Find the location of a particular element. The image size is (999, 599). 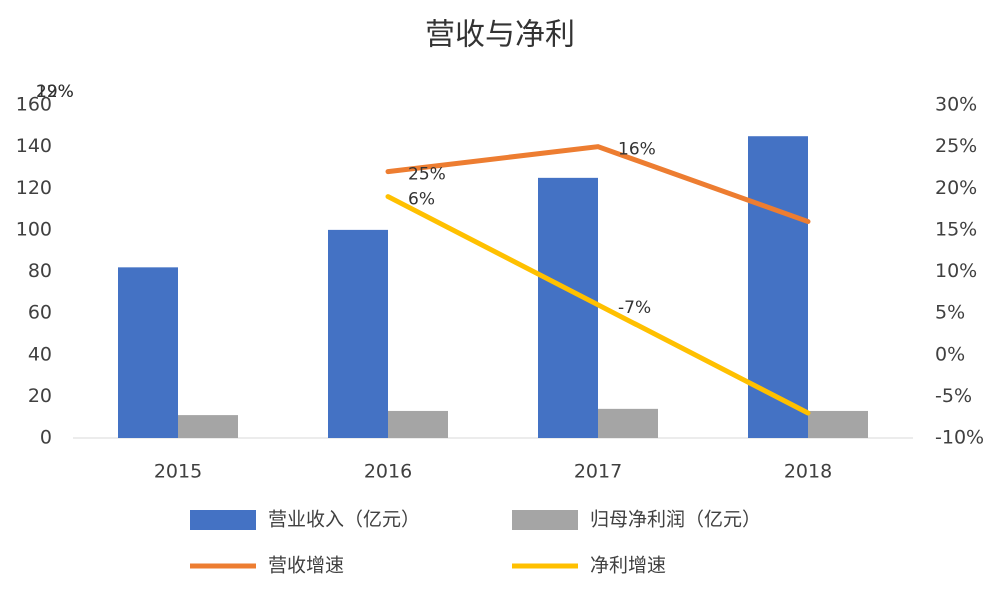

data-label: 16% is located at coordinates (637, 150).